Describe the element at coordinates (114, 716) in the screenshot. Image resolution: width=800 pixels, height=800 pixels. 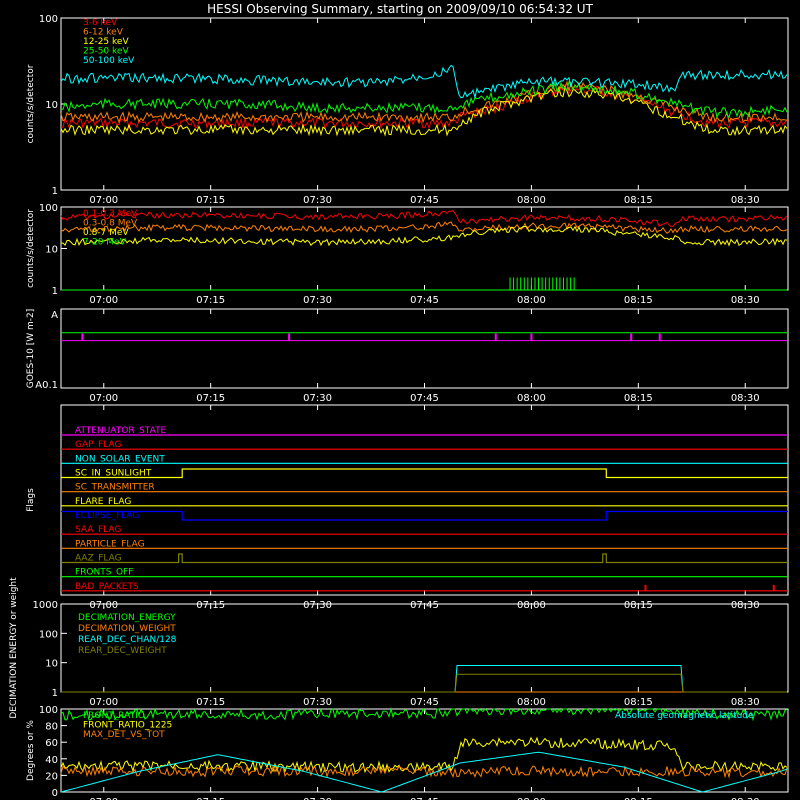
I see `legend-entry: FRONT_RATIO` at that location.